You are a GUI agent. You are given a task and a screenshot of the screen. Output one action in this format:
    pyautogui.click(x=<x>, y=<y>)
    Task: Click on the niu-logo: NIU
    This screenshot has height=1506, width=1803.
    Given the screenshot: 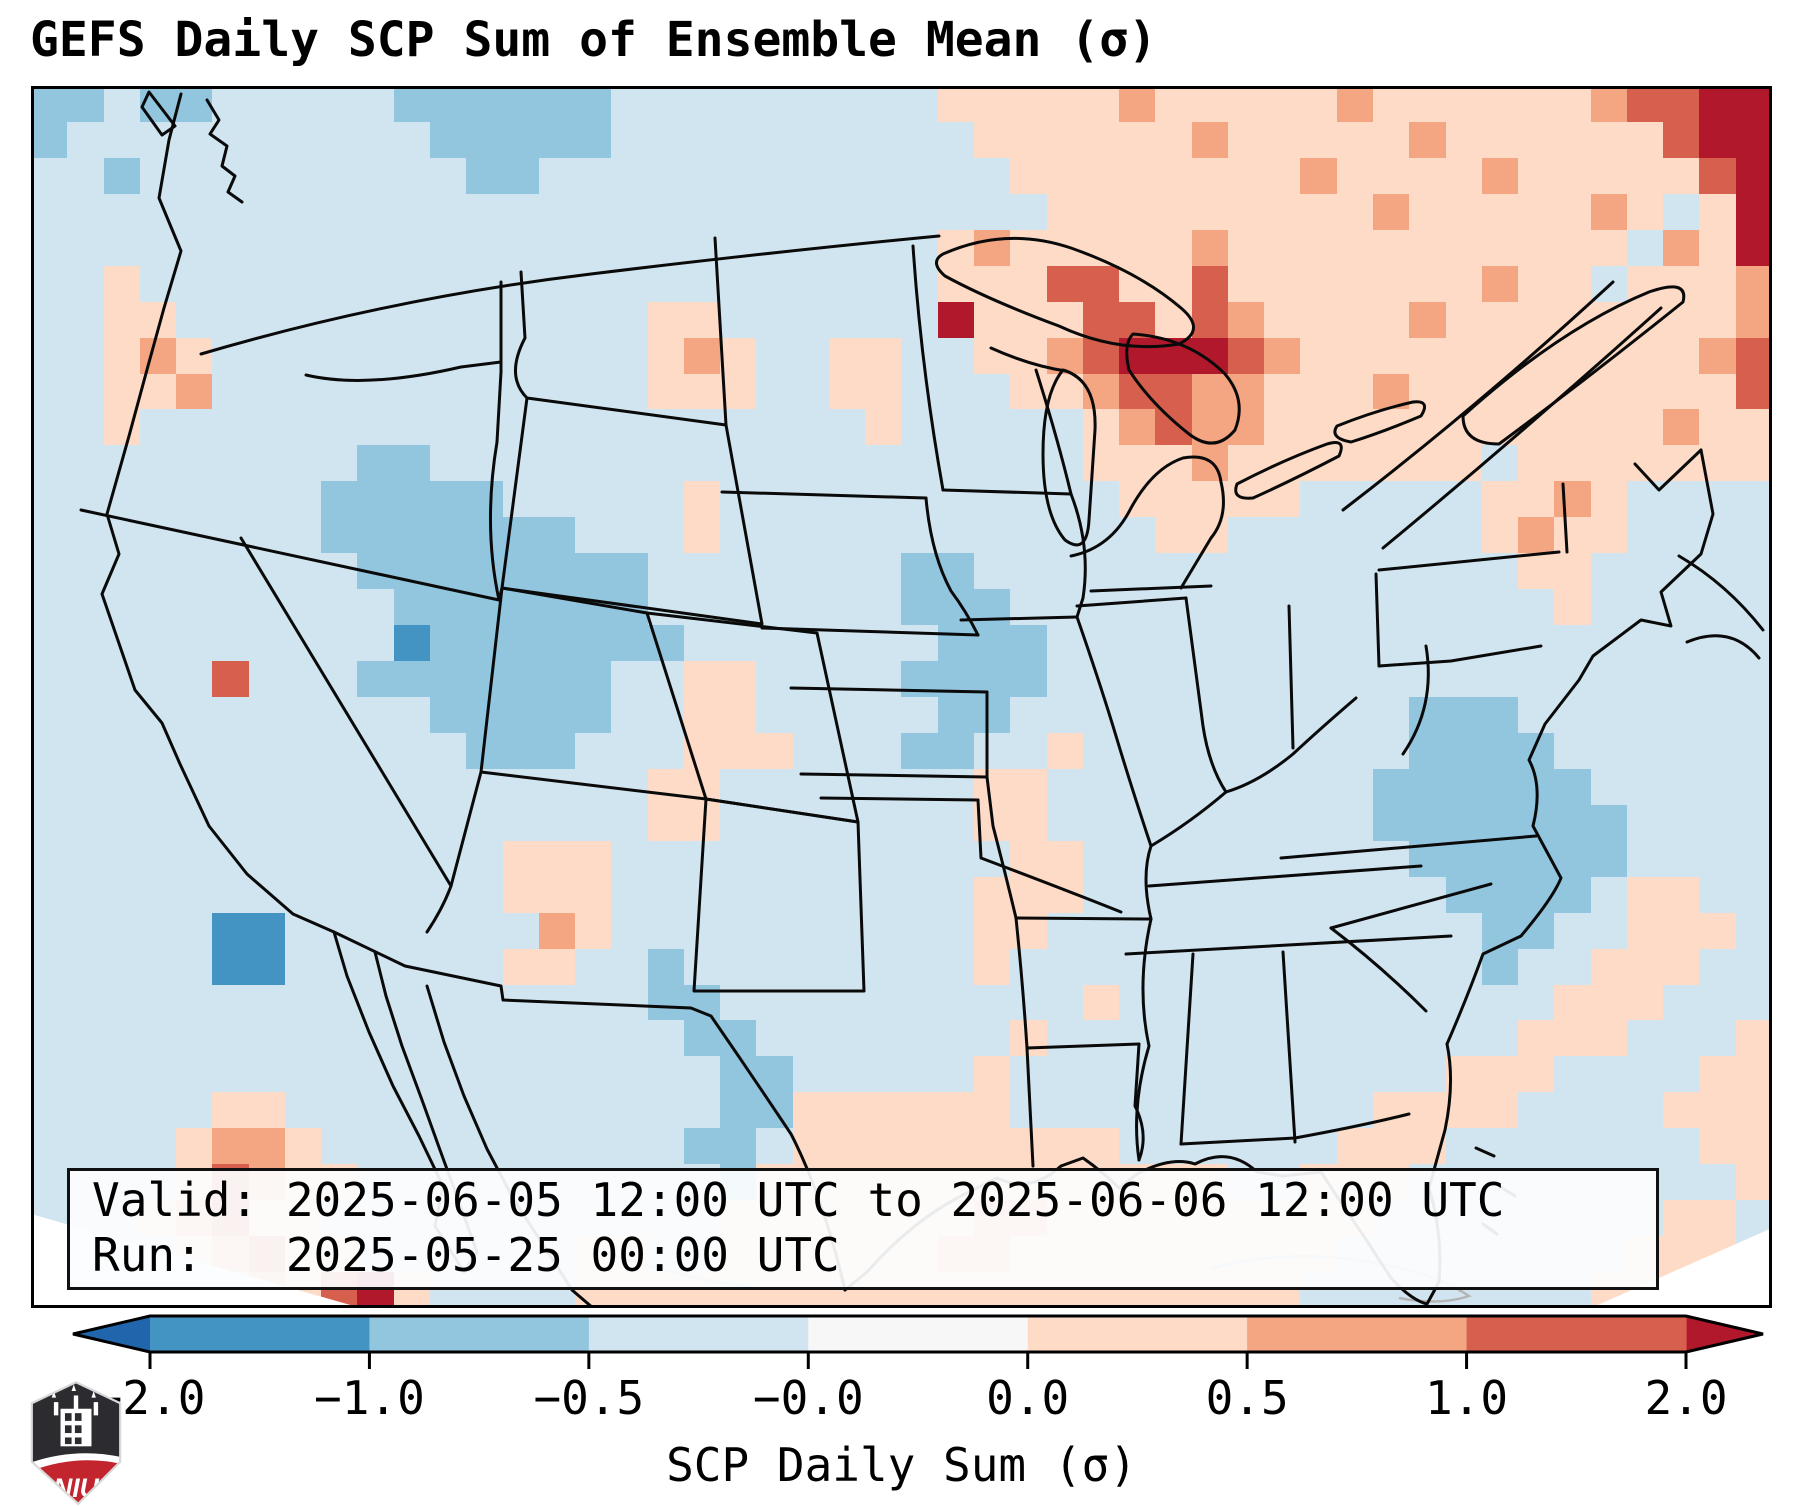 What is the action you would take?
    pyautogui.click(x=76, y=1443)
    